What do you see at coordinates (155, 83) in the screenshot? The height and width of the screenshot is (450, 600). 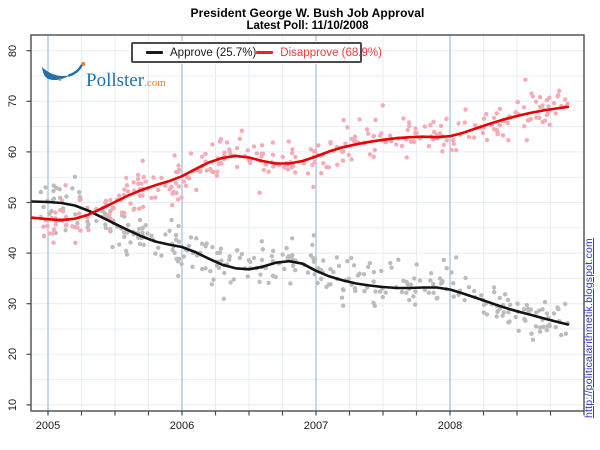 I see `pollster-logo-suffix: .com` at bounding box center [155, 83].